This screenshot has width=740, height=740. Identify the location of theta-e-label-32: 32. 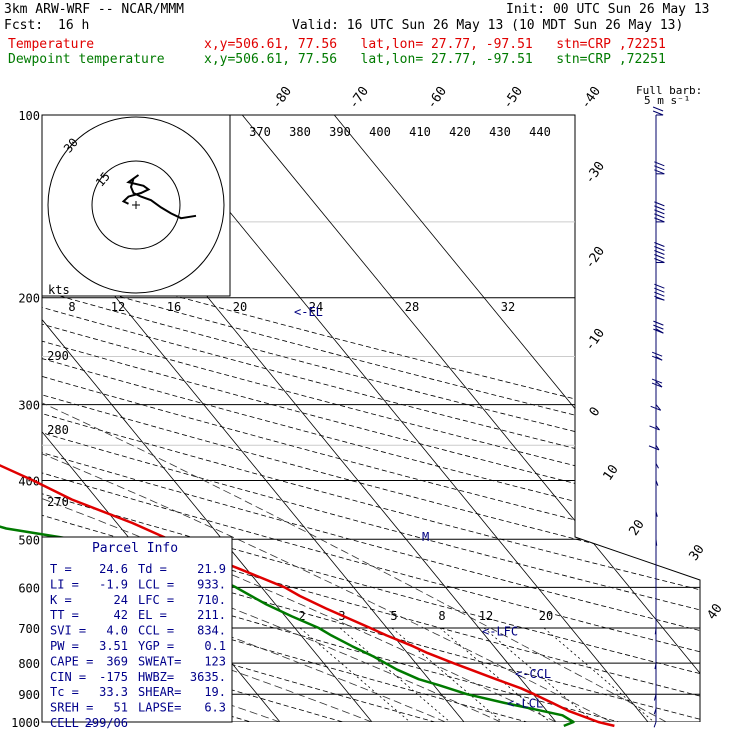
(508, 307).